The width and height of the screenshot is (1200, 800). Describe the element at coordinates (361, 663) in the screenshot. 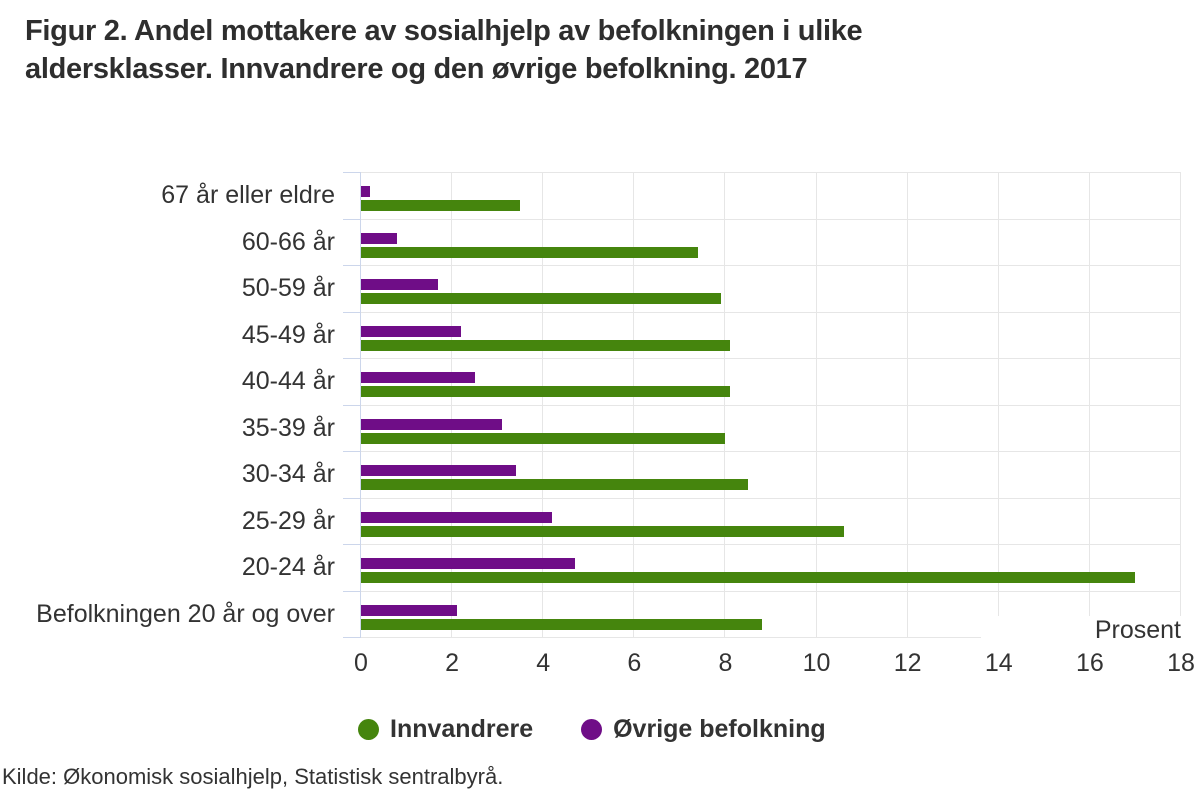

I see `value-axis-tick-label: 0` at that location.